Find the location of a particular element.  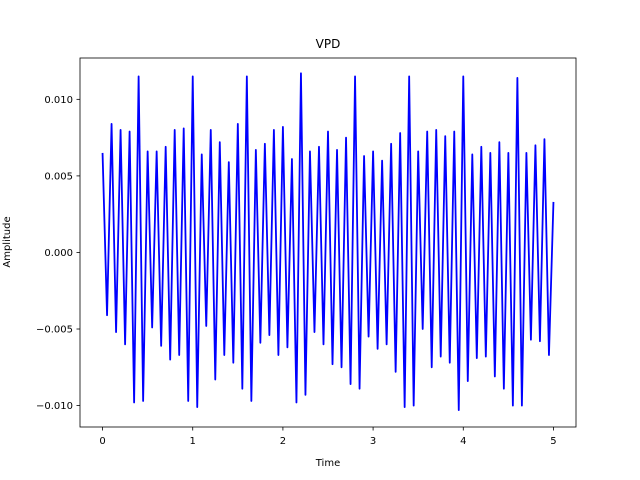

x-axis-label: Time is located at coordinates (327, 463).